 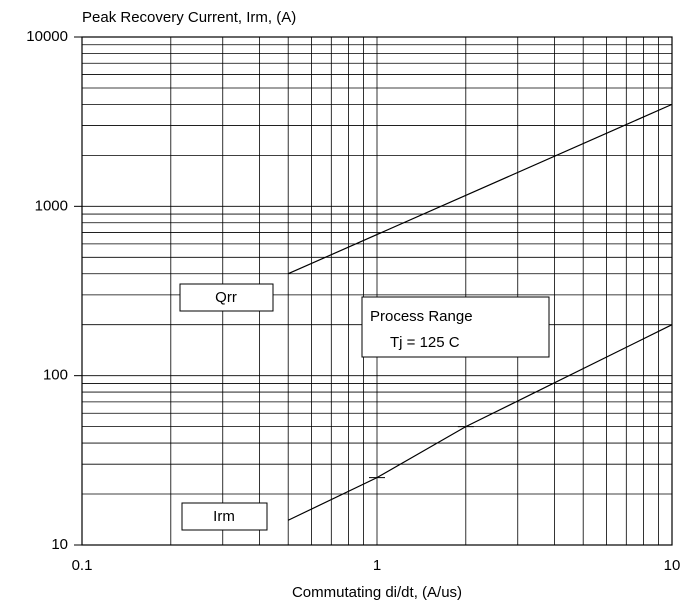 I want to click on series-label: Qrr, so click(x=226, y=297).